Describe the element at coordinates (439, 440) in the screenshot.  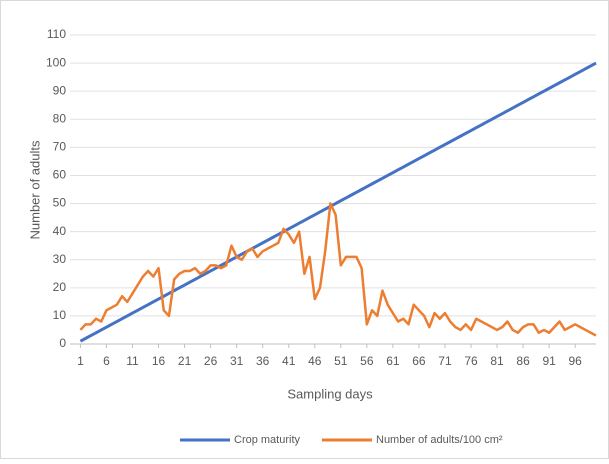
I see `legend-label: Number of adults/100 cm²` at that location.